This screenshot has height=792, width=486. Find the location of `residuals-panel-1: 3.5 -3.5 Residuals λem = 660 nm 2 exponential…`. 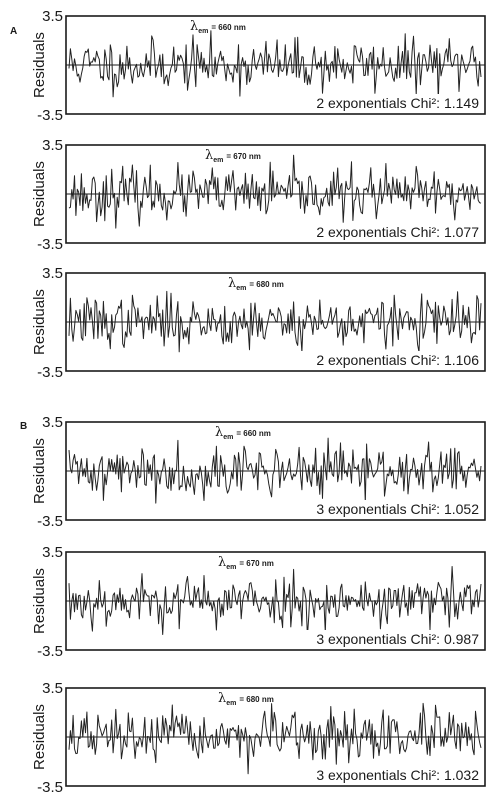

residuals-panel-1: 3.5 -3.5 Residuals λem = 660 nm 2 exponential… is located at coordinates (258, 66).